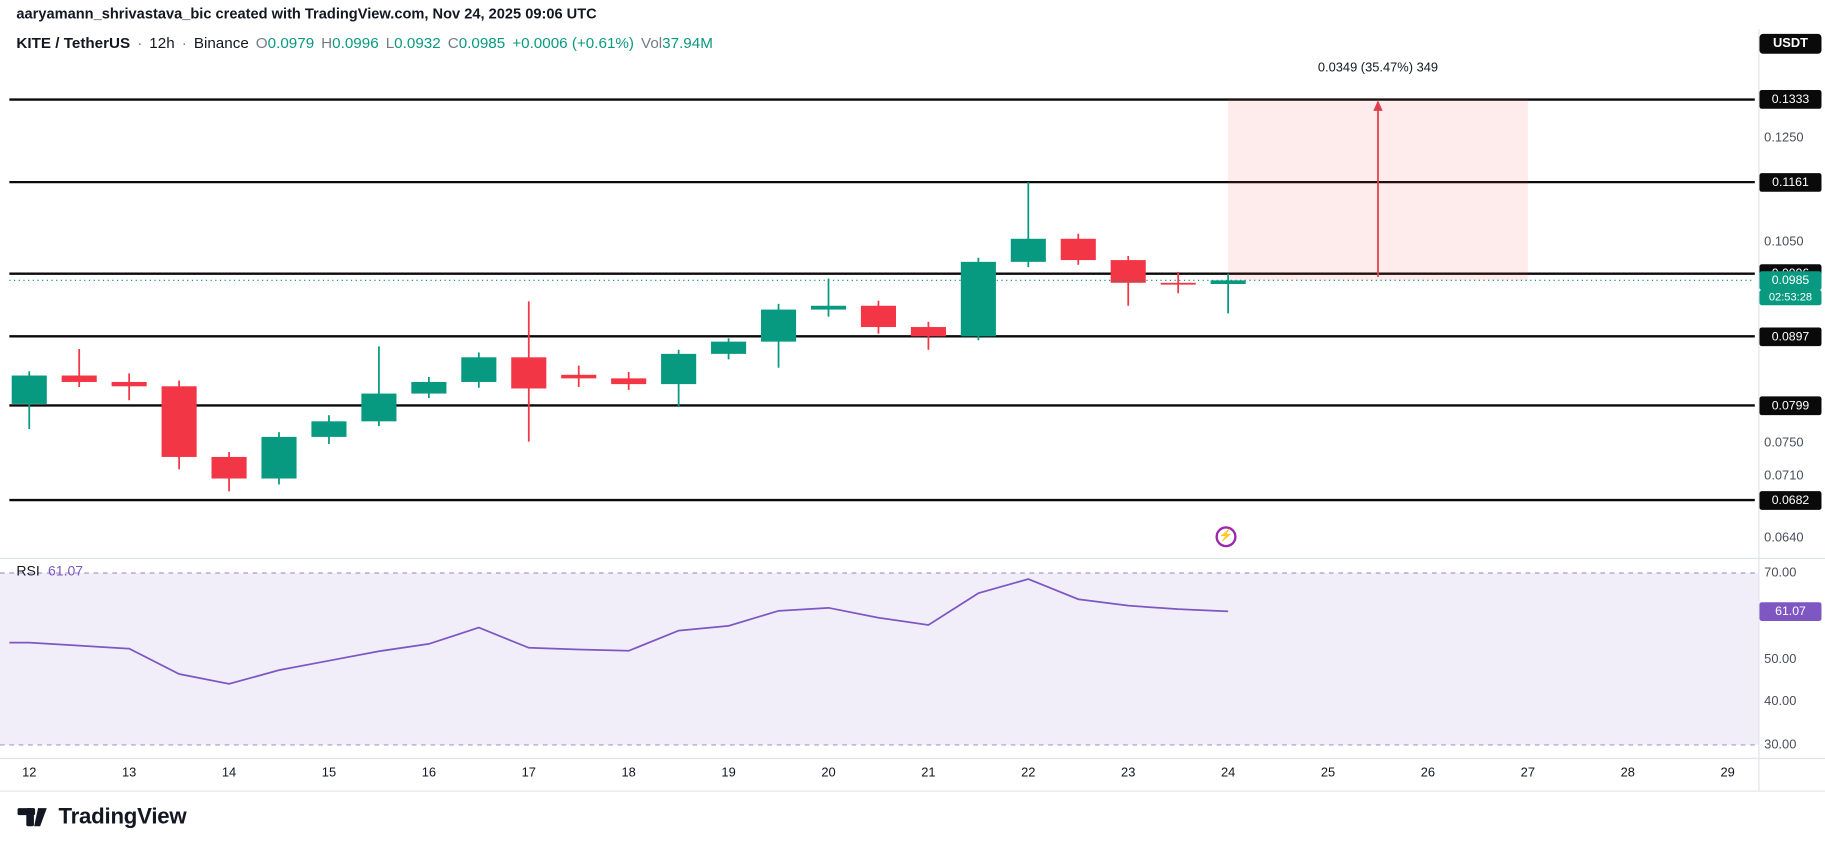 The image size is (1825, 849). Describe the element at coordinates (1790, 280) in the screenshot. I see `last-price-badge: 0.0985` at that location.